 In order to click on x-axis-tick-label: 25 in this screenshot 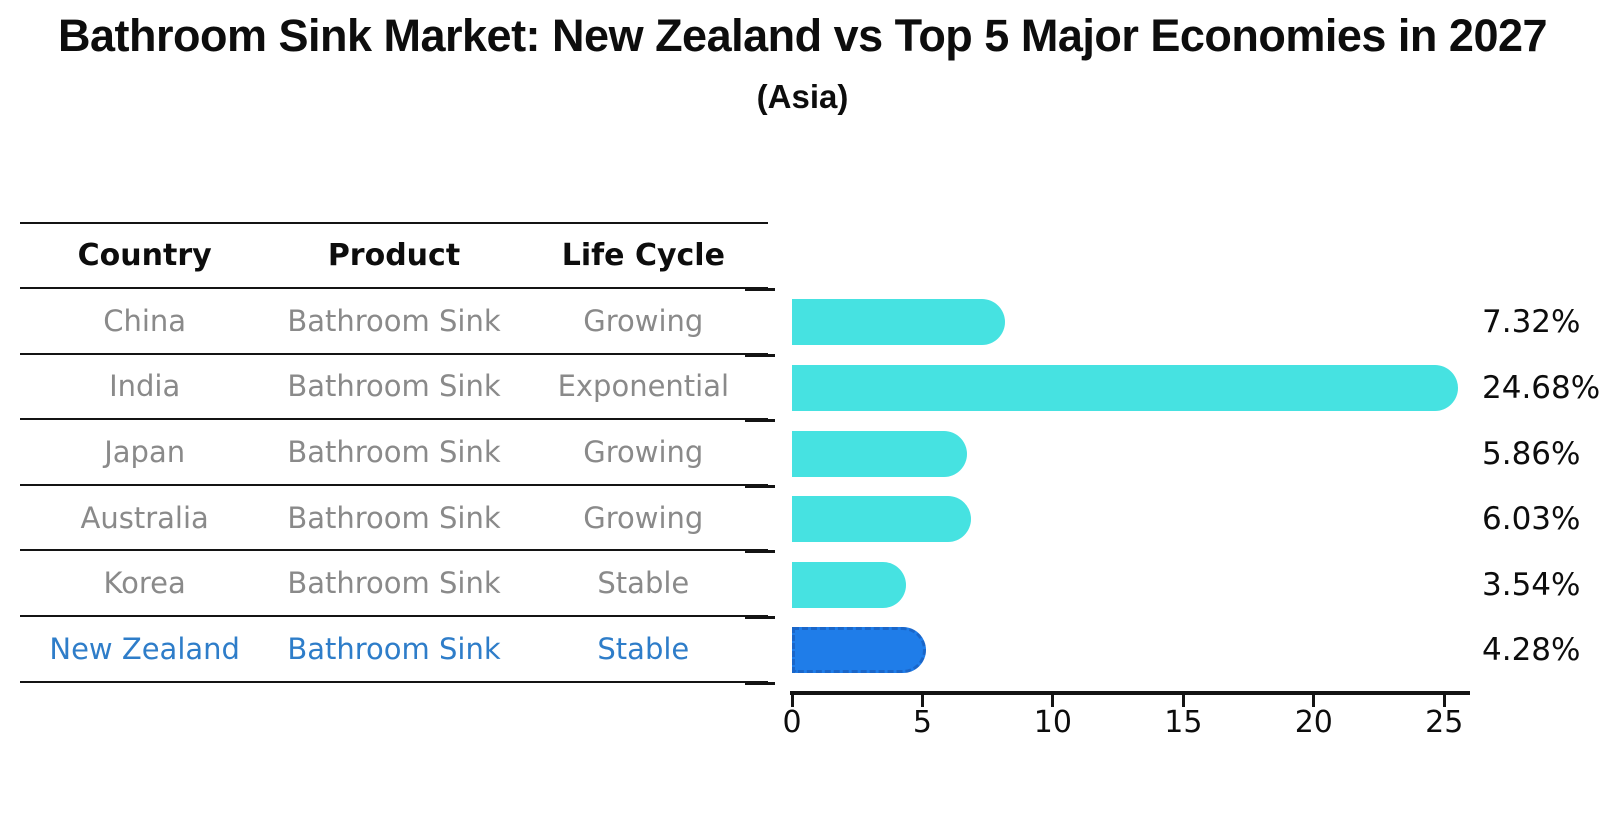, I will do `click(1444, 722)`.